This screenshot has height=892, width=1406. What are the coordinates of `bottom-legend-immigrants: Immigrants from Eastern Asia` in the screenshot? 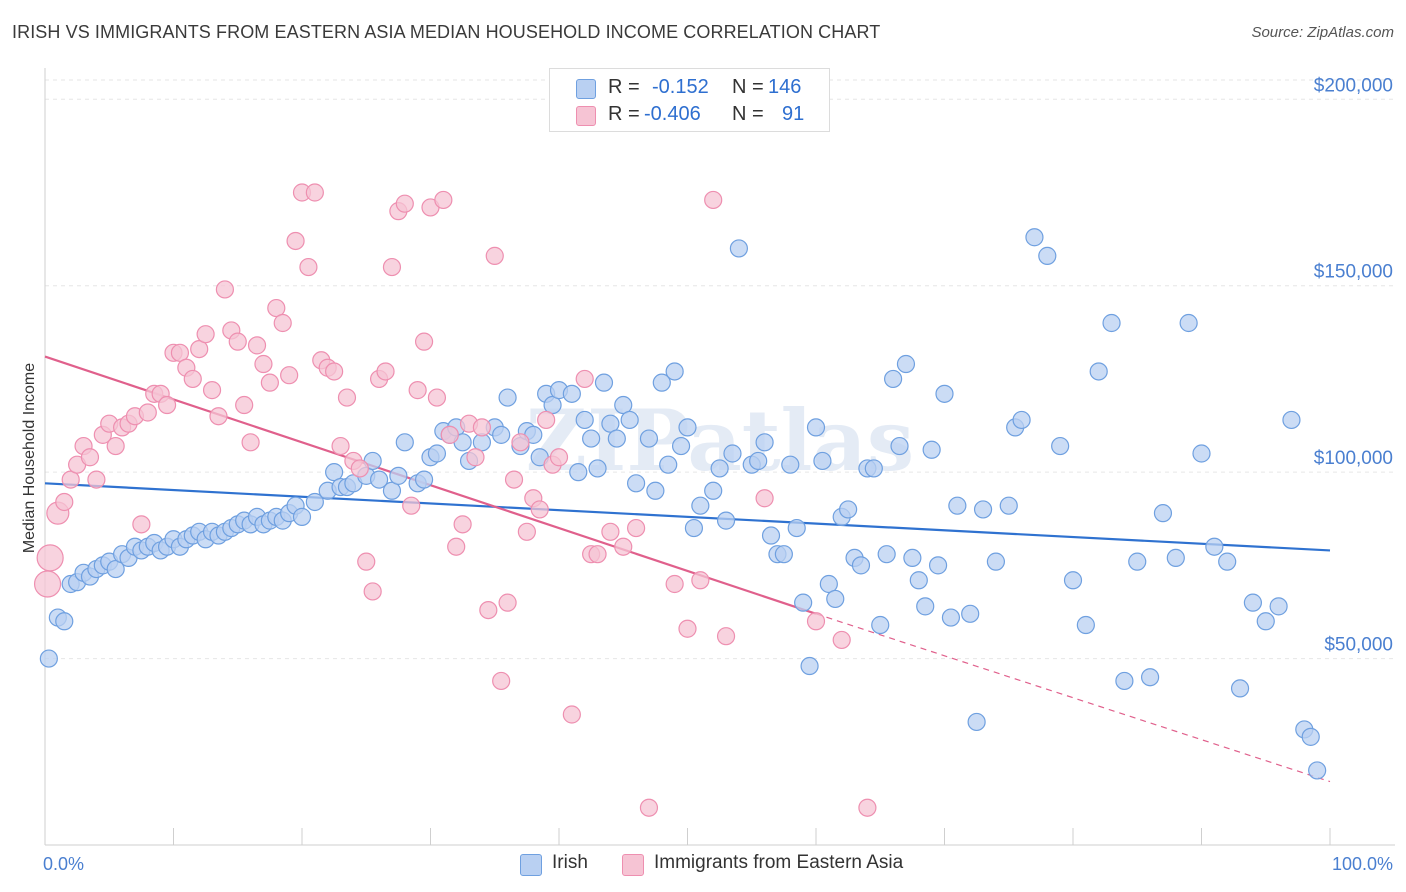 It's located at (782, 864).